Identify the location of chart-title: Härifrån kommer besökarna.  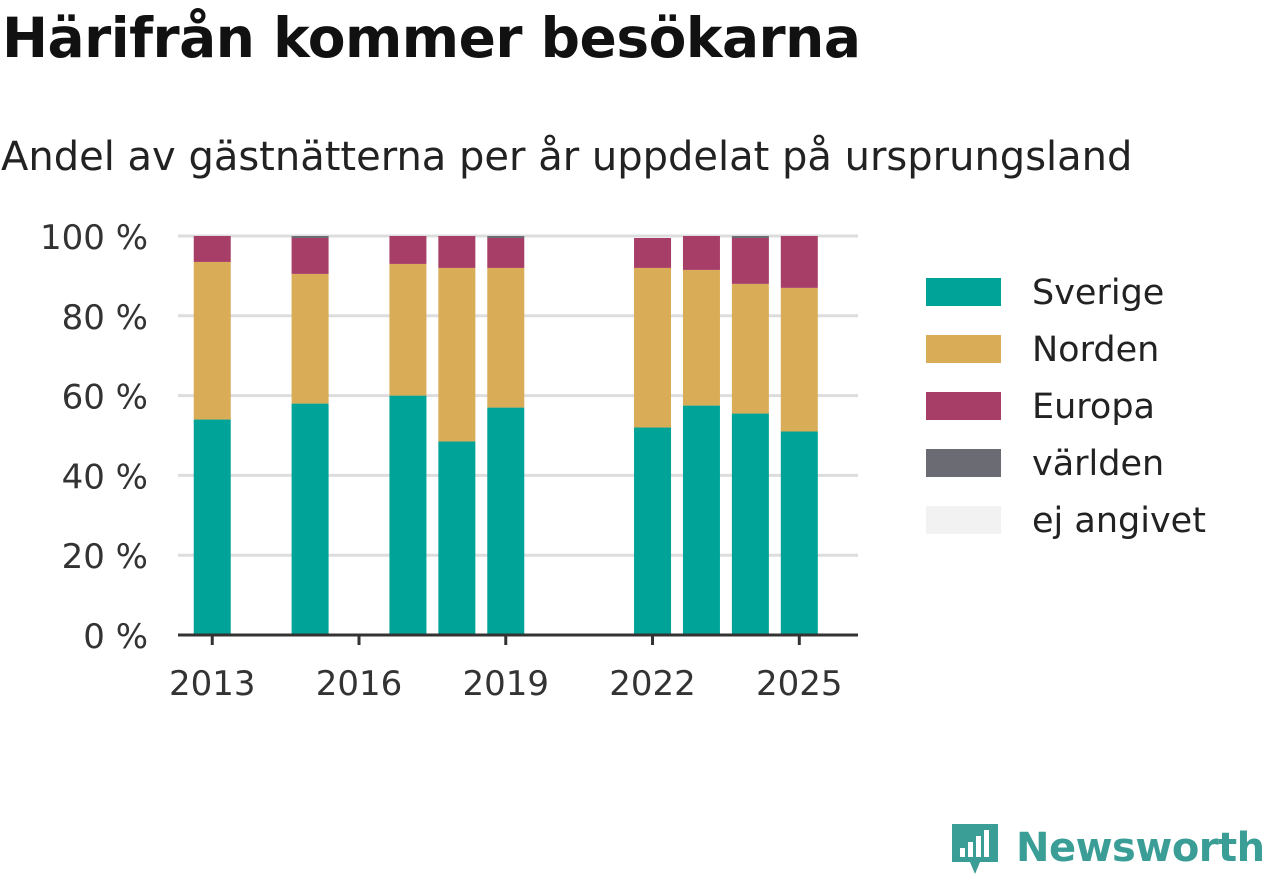
(431, 38).